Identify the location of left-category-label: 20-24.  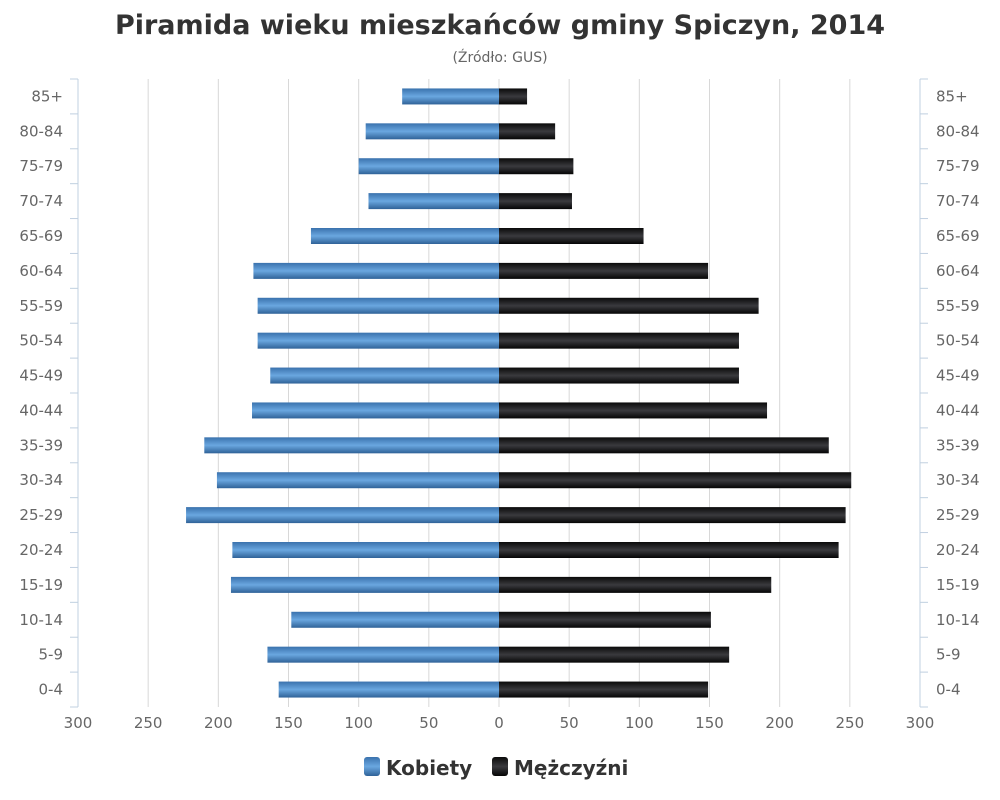
(41, 550).